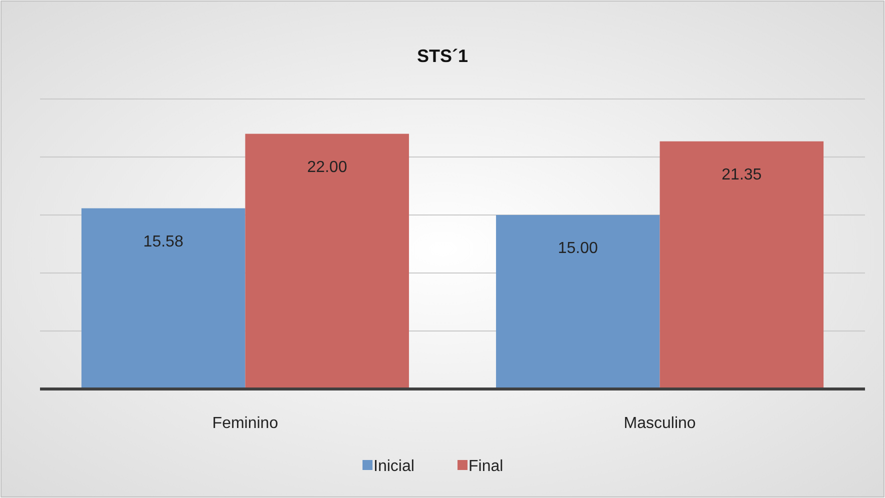 The image size is (885, 498). I want to click on legend-label: Inicial, so click(394, 466).